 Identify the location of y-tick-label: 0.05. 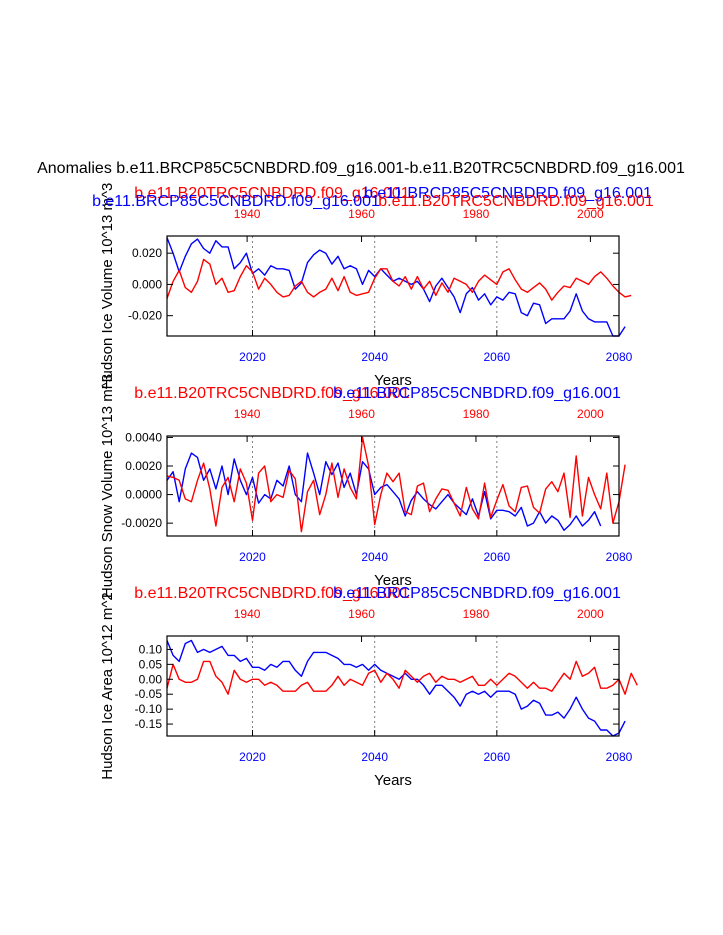
(151, 664).